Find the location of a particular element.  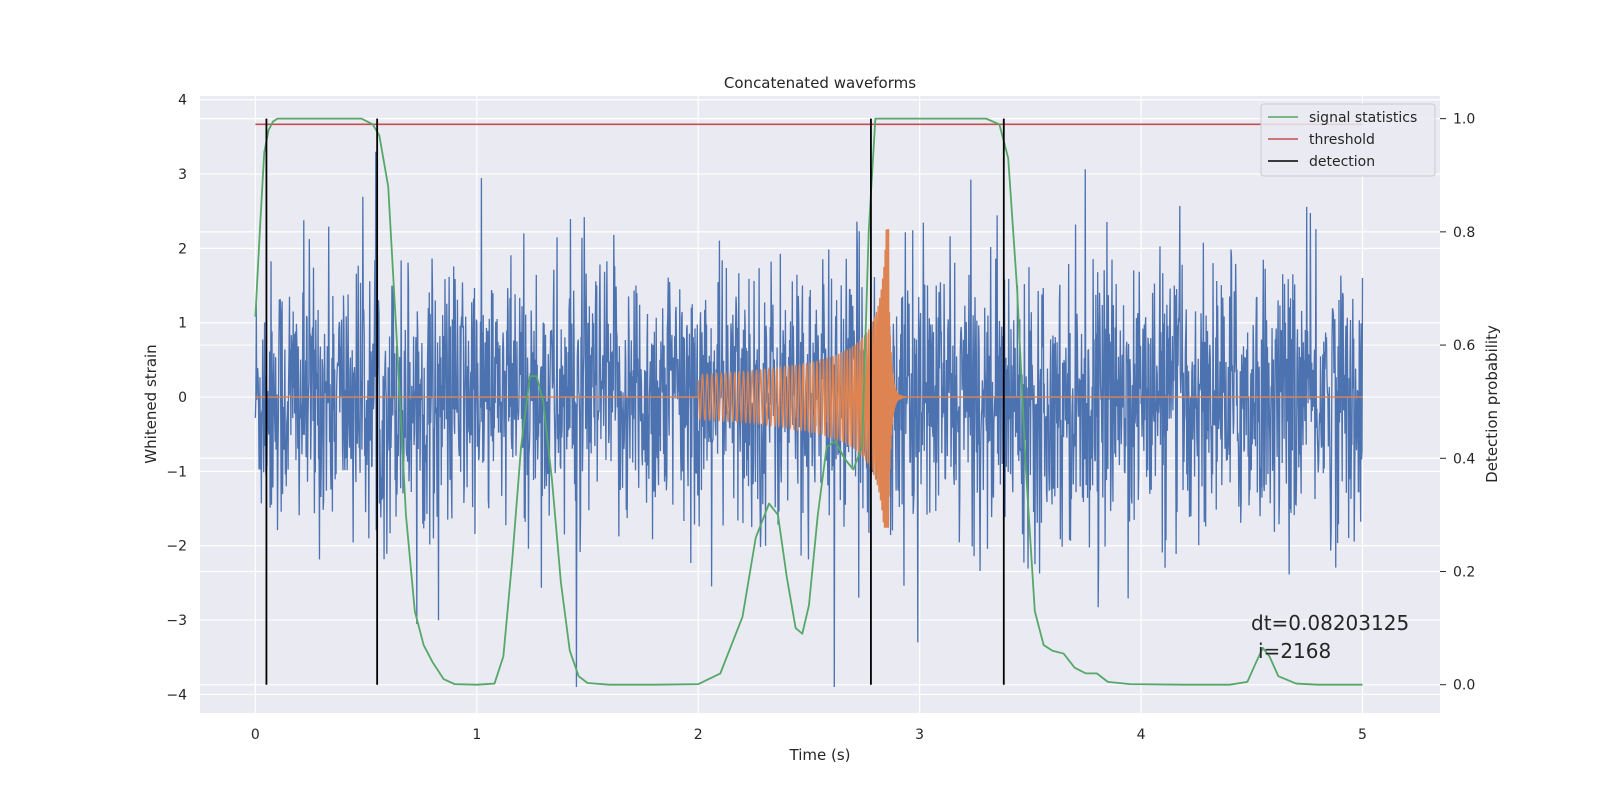

x-axis-label: Time (s) is located at coordinates (820, 755).